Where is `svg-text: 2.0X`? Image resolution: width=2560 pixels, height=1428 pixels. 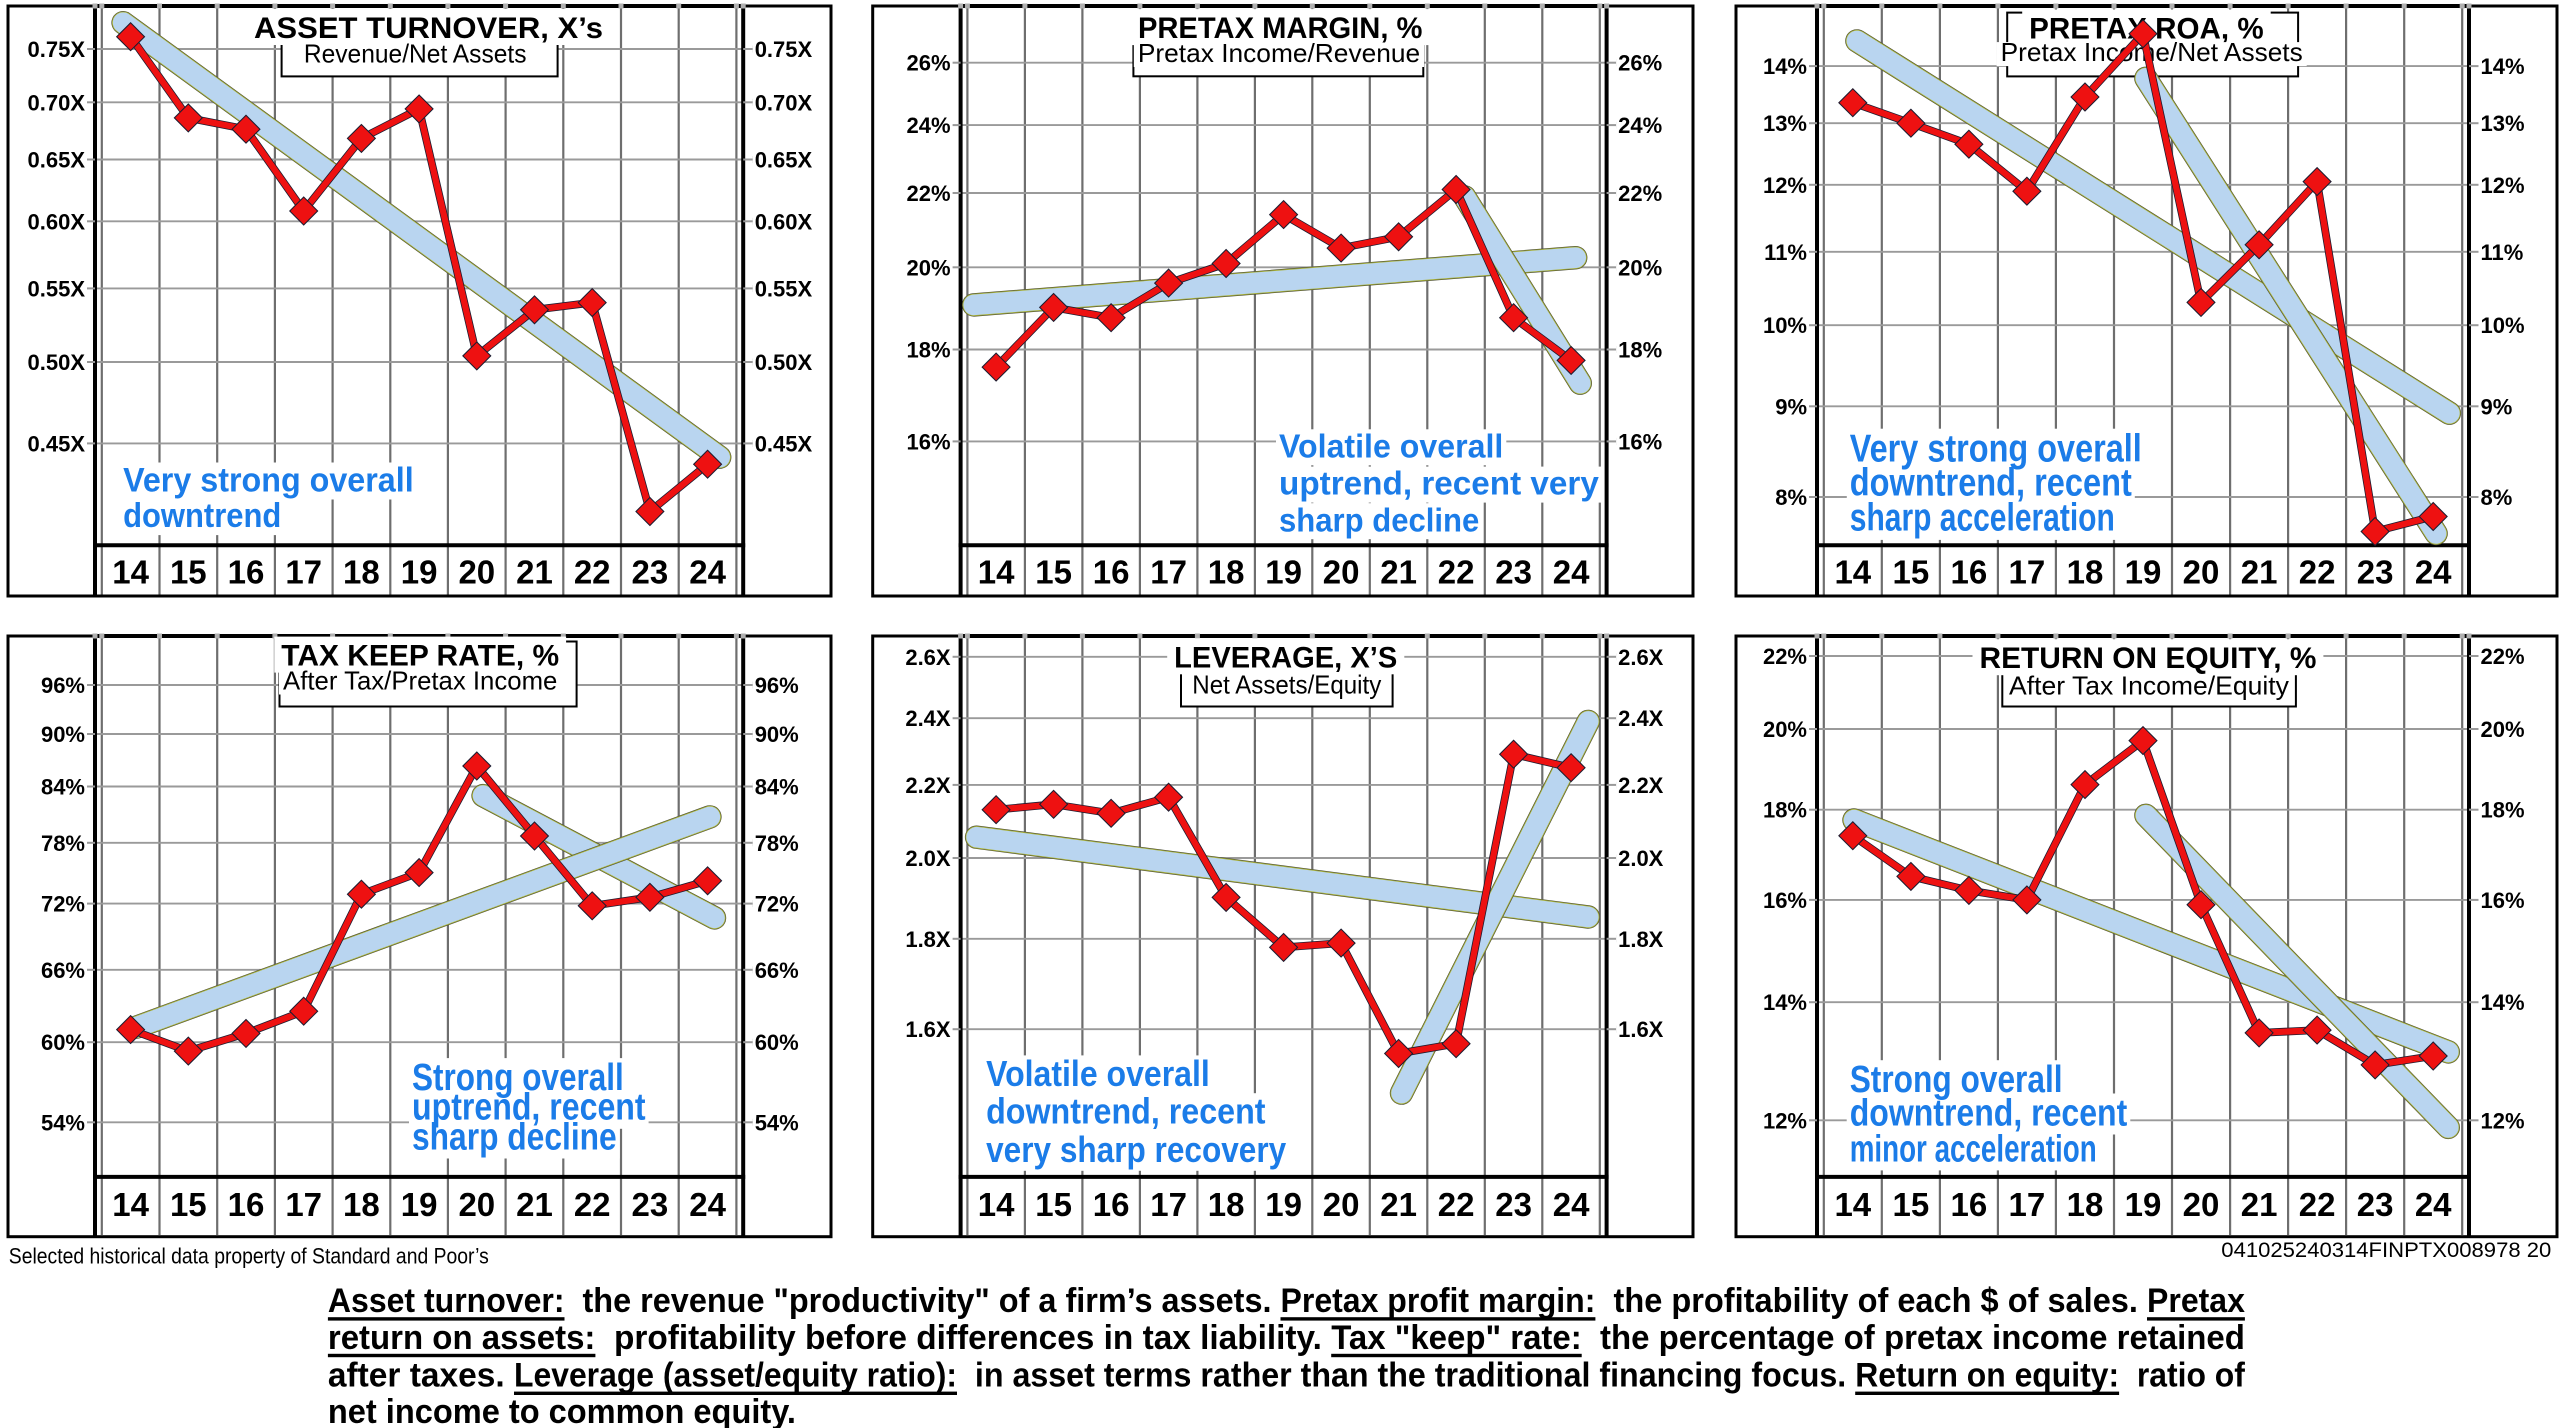
svg-text: 2.0X is located at coordinates (928, 858).